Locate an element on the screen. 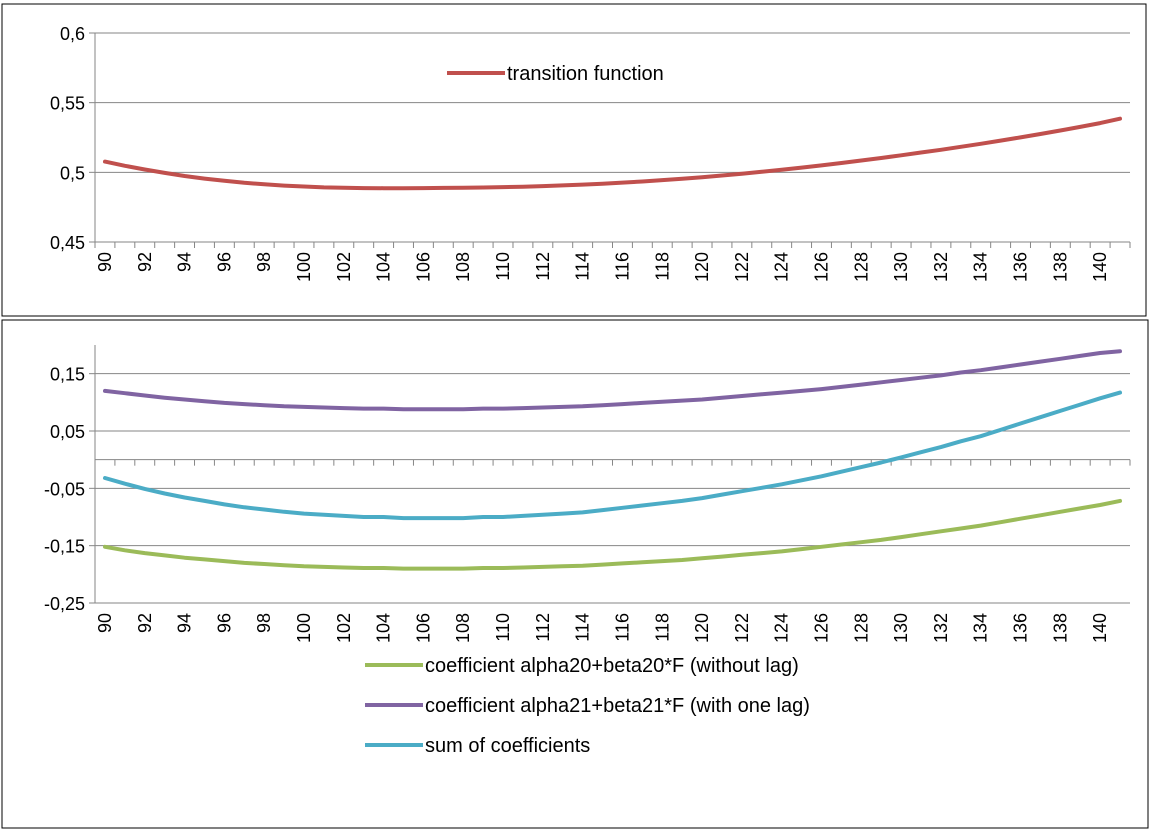 The height and width of the screenshot is (830, 1150). chart2-x-tick-label: 112 is located at coordinates (543, 627).